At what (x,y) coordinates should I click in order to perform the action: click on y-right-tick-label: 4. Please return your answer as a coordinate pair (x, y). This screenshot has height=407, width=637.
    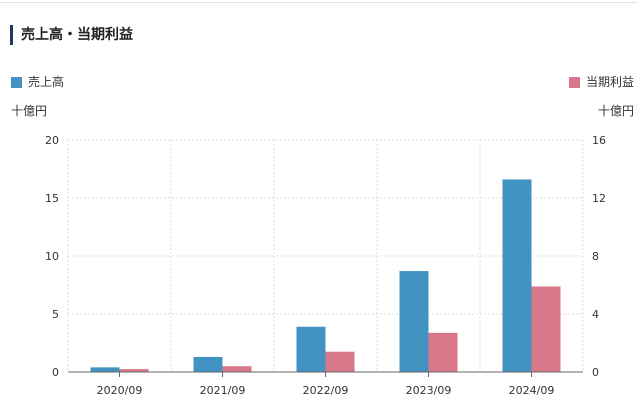
    Looking at the image, I should click on (595, 314).